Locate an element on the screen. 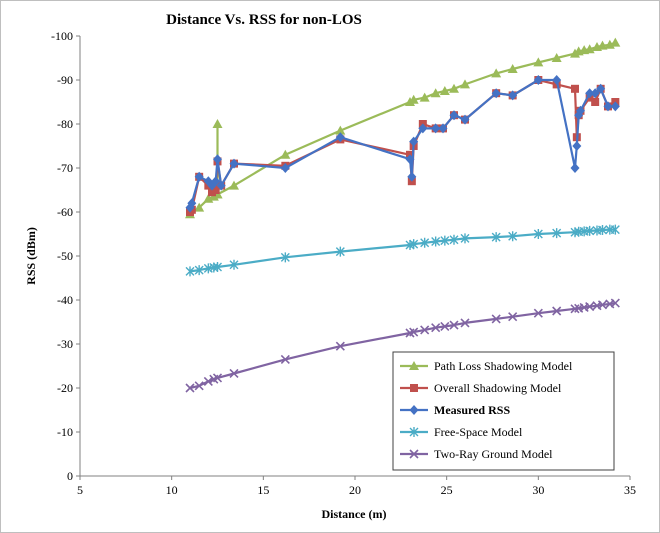 The image size is (660, 533). legend-entry-two-ray-ground-model: Two-Ray Ground Model is located at coordinates (476, 454).